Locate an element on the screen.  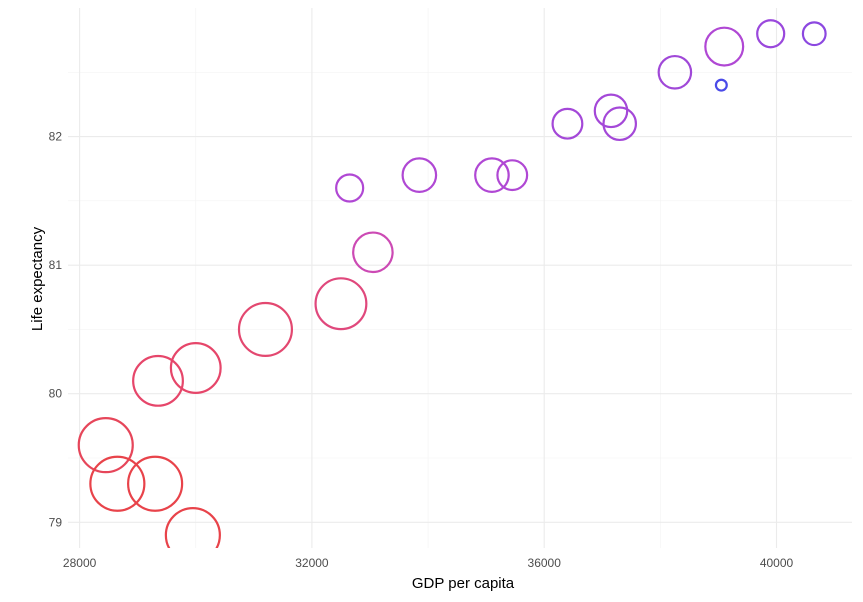
y-tick-label: 79 is located at coordinates (56, 522).